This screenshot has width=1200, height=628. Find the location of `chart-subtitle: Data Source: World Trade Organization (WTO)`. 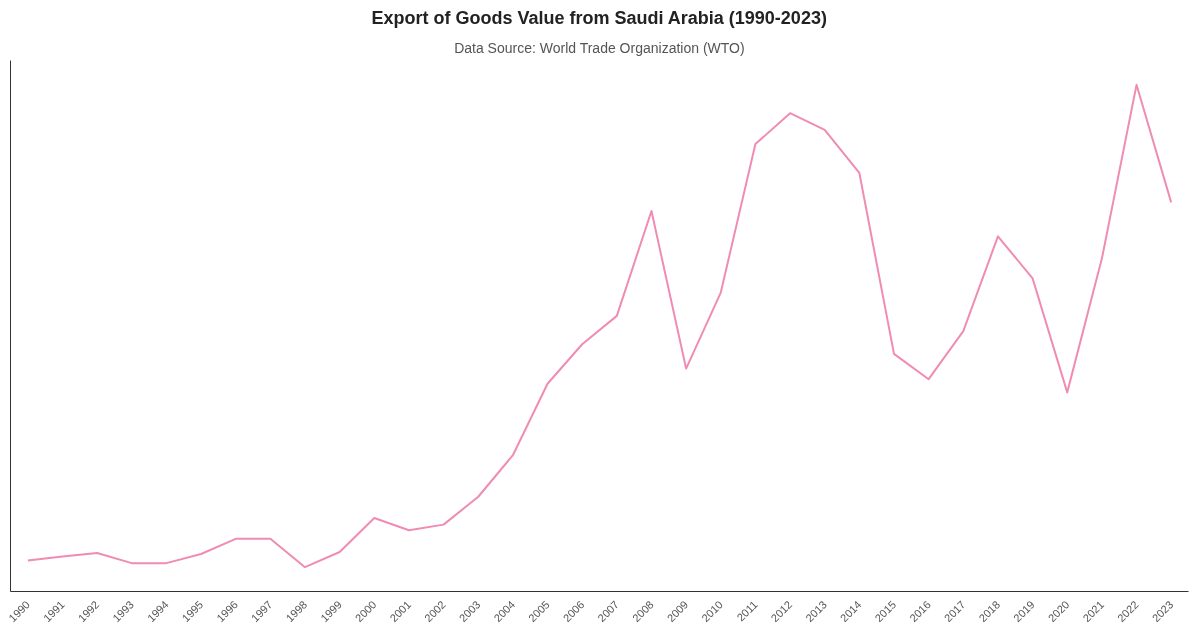

chart-subtitle: Data Source: World Trade Organization (WTO) is located at coordinates (599, 47).